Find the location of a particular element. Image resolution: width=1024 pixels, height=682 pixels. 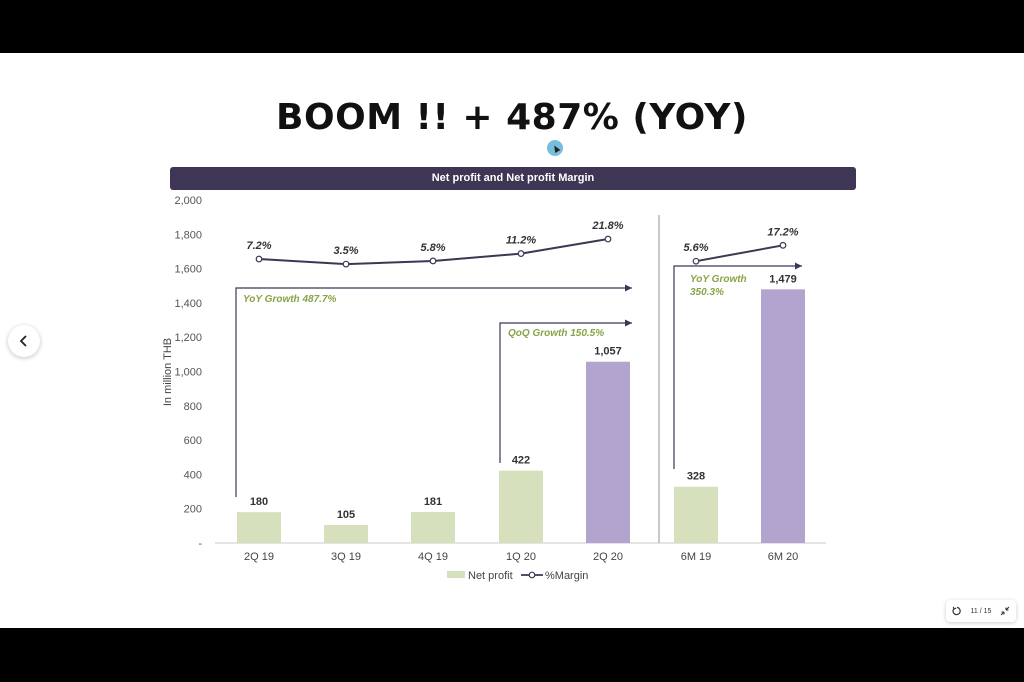

slide-title: BOOM !! + 487% (YOY) is located at coordinates (512, 117).